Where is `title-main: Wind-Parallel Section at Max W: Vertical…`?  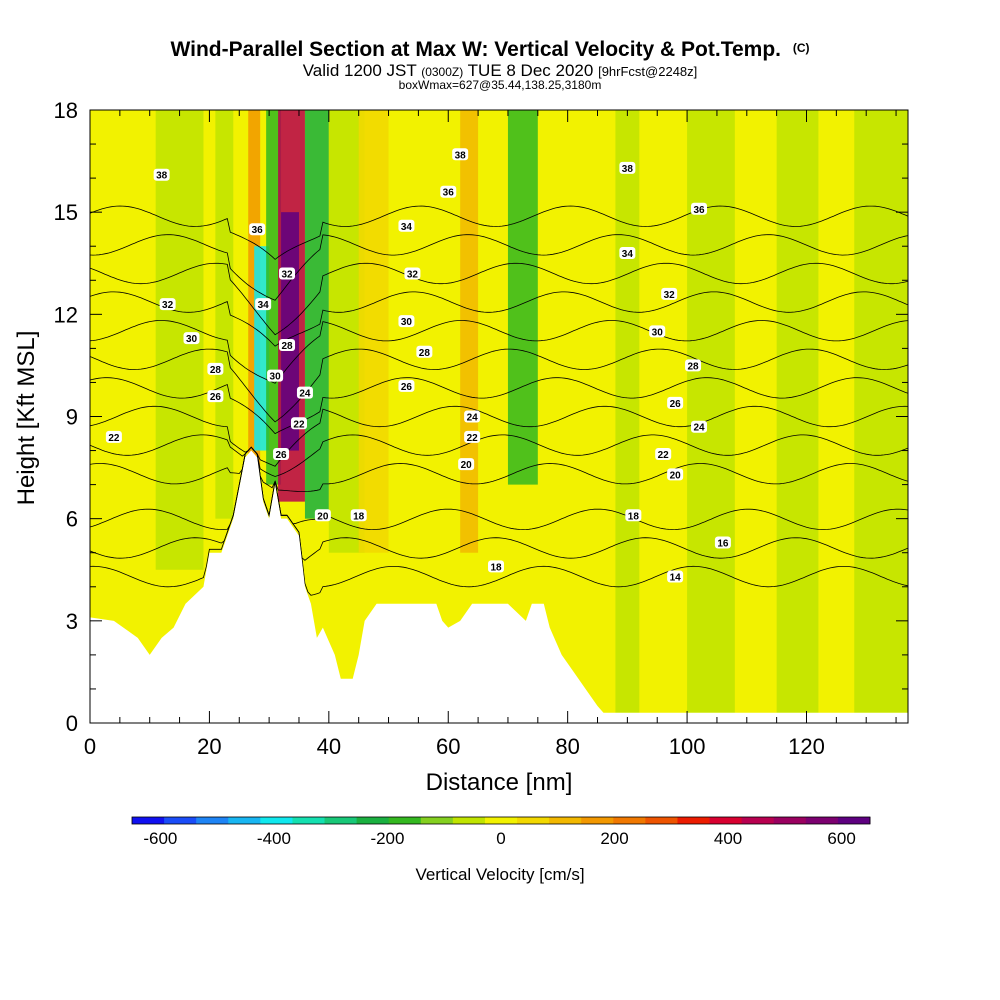 title-main: Wind-Parallel Section at Max W: Vertical… is located at coordinates (475, 49).